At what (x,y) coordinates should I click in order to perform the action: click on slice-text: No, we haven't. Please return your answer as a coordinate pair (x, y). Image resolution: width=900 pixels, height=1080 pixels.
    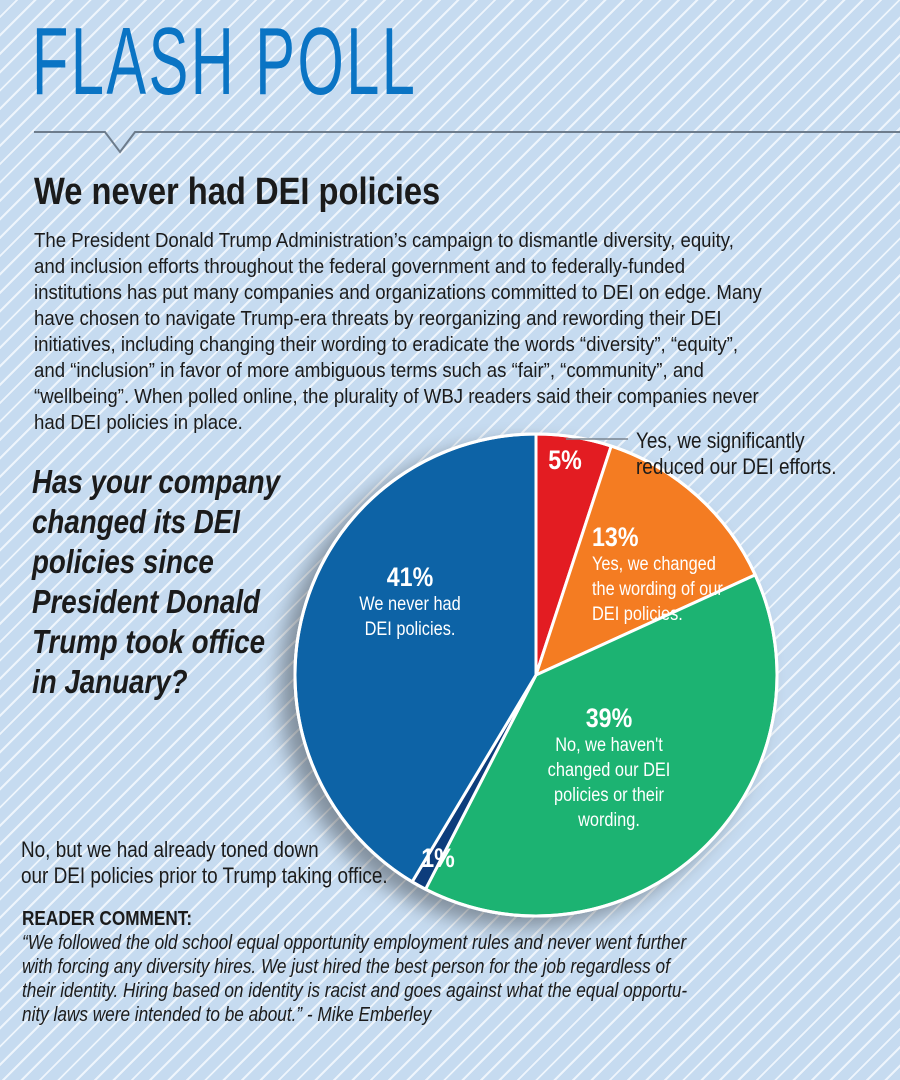
    Looking at the image, I should click on (609, 745).